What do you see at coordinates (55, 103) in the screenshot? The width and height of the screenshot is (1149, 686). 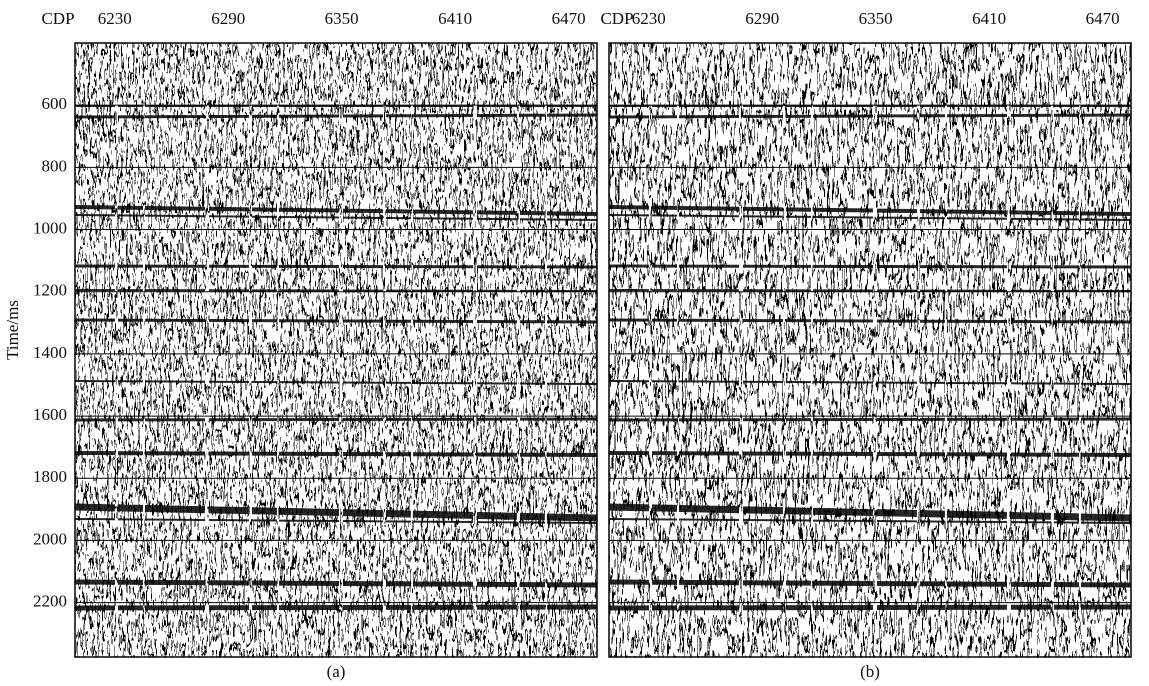 I see `y-tick-label: 600` at bounding box center [55, 103].